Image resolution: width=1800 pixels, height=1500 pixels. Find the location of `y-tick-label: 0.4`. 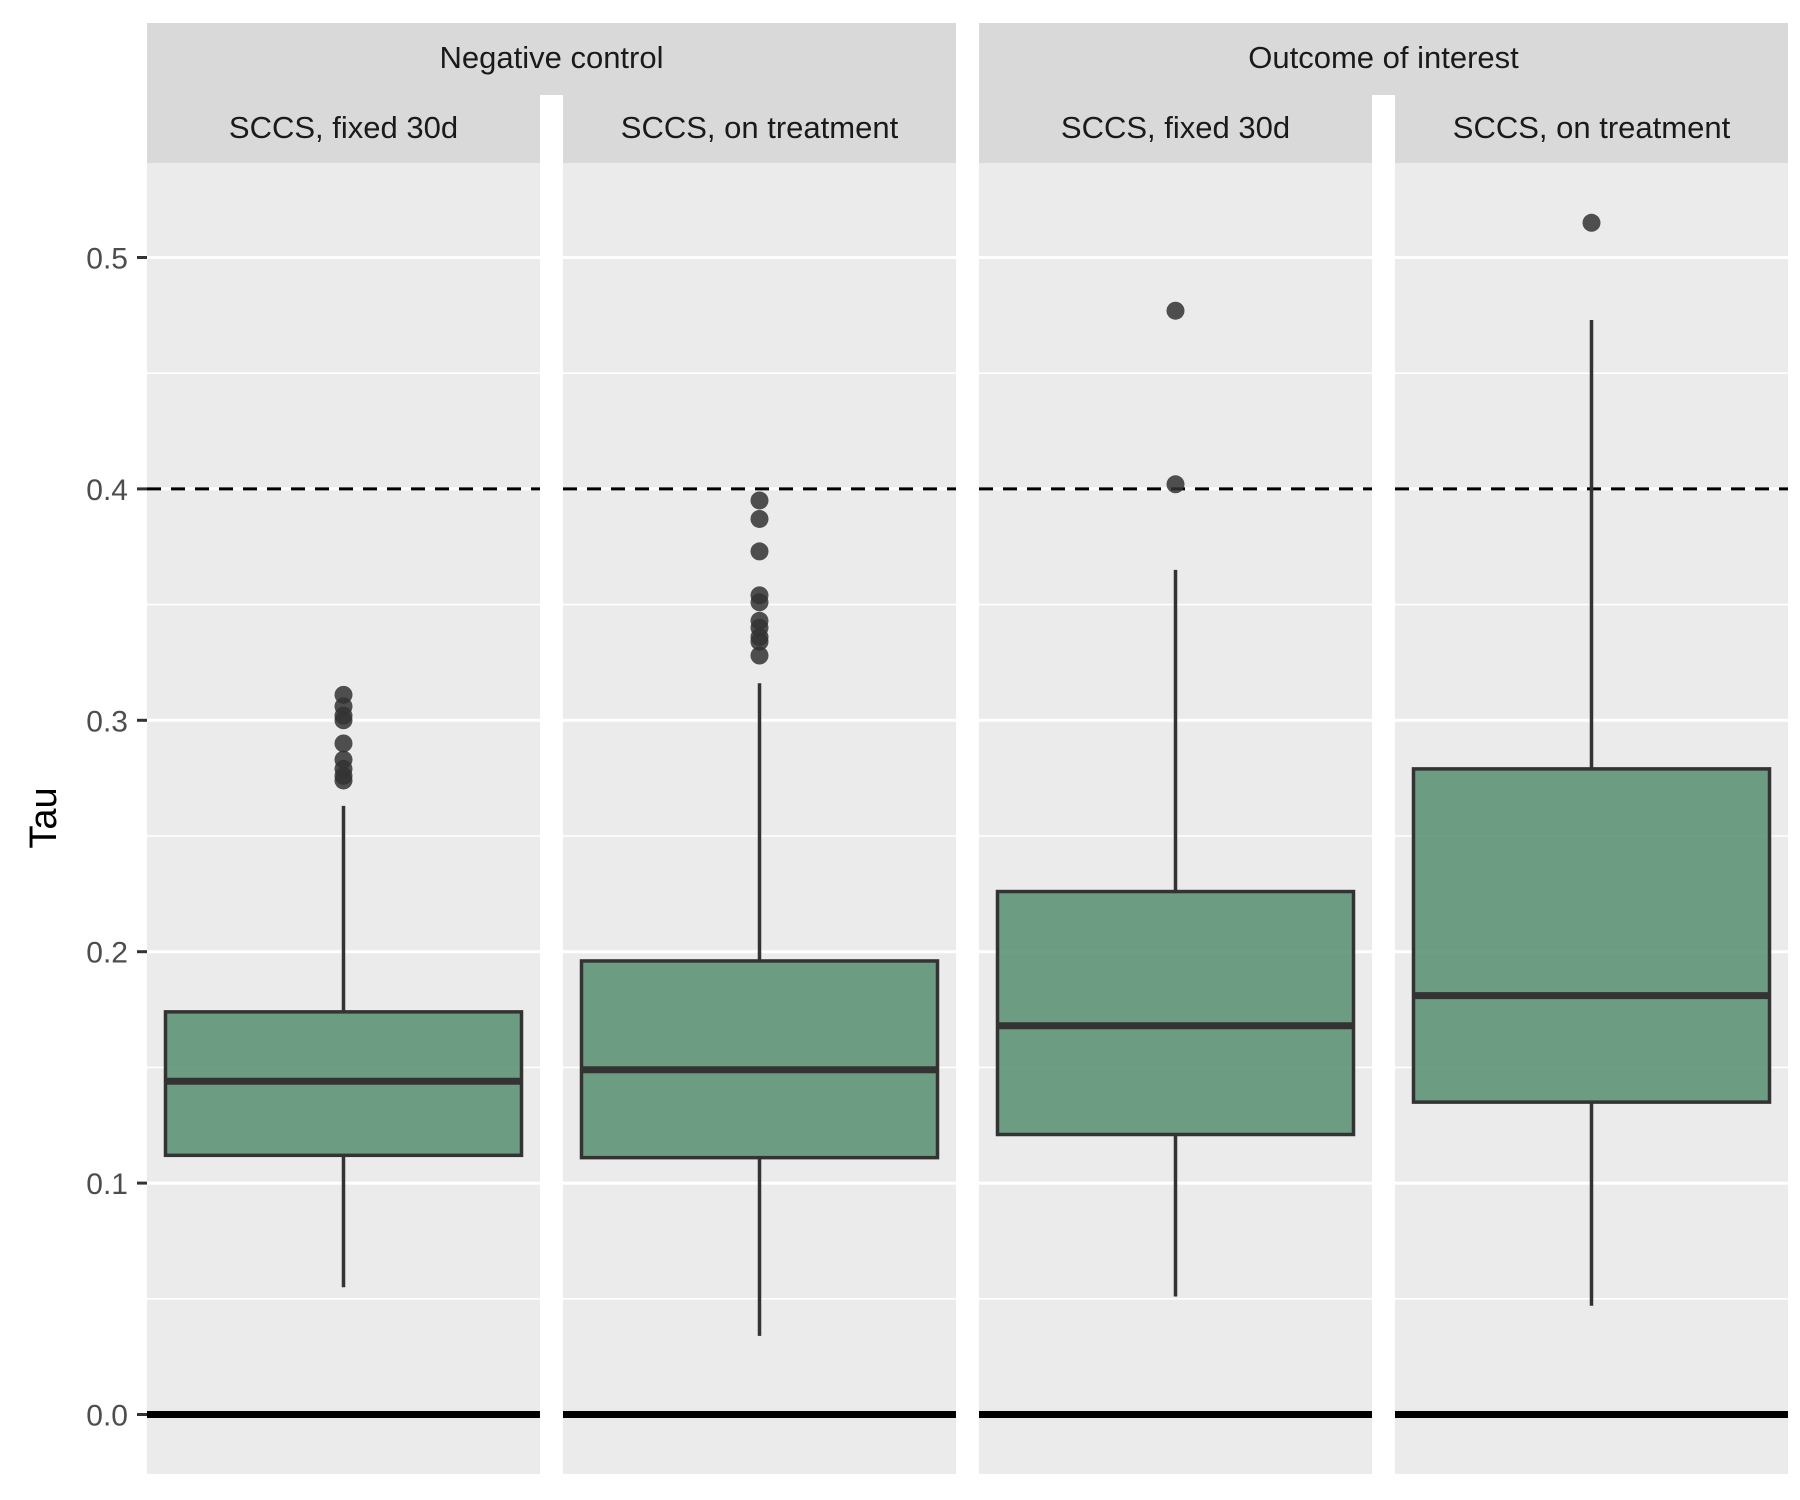

y-tick-label: 0.4 is located at coordinates (107, 490).